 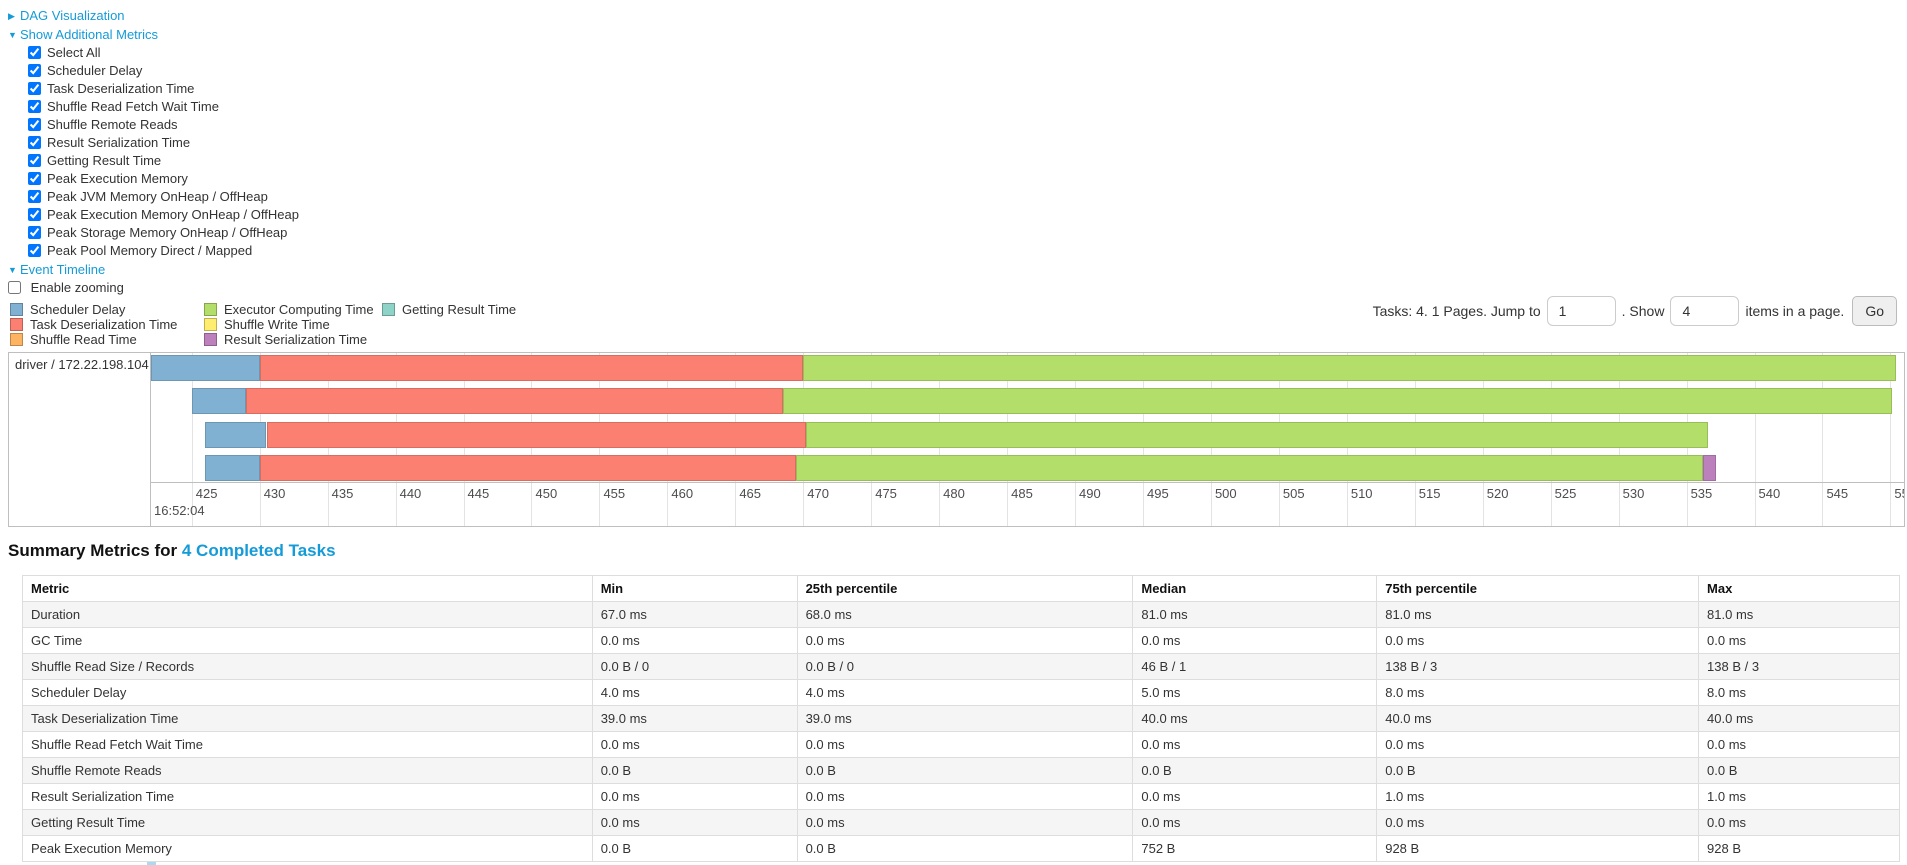 What do you see at coordinates (307, 588) in the screenshot?
I see `summary-column-header: Metric` at bounding box center [307, 588].